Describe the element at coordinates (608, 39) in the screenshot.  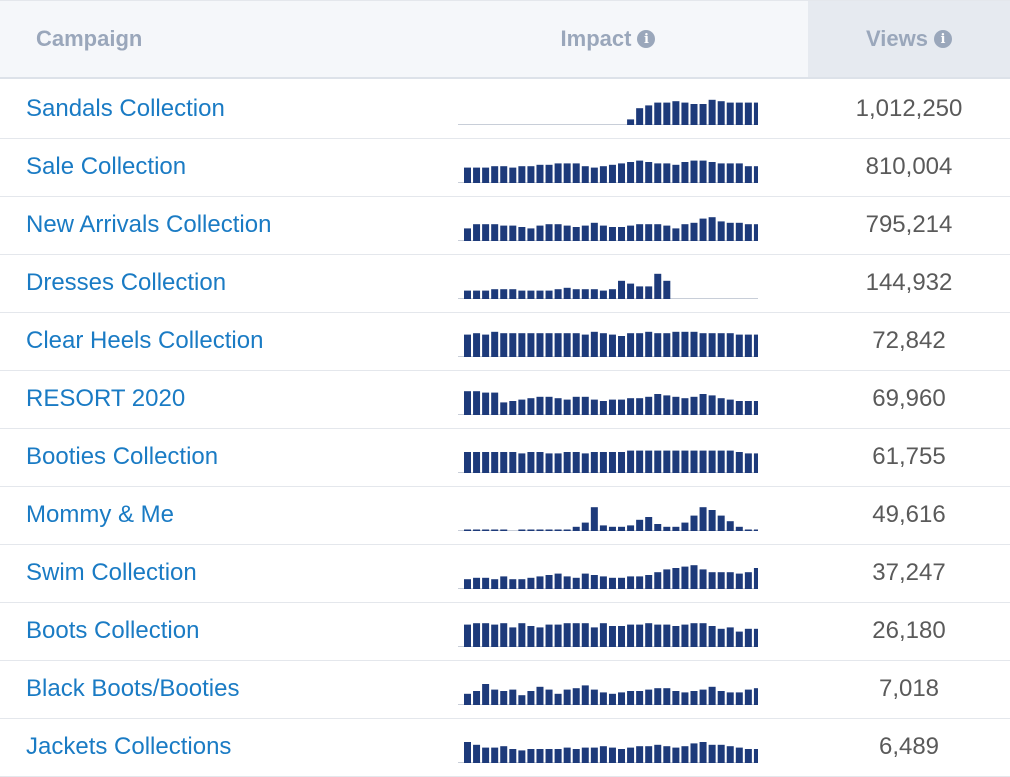
I see `impact-column-header: Impact i` at that location.